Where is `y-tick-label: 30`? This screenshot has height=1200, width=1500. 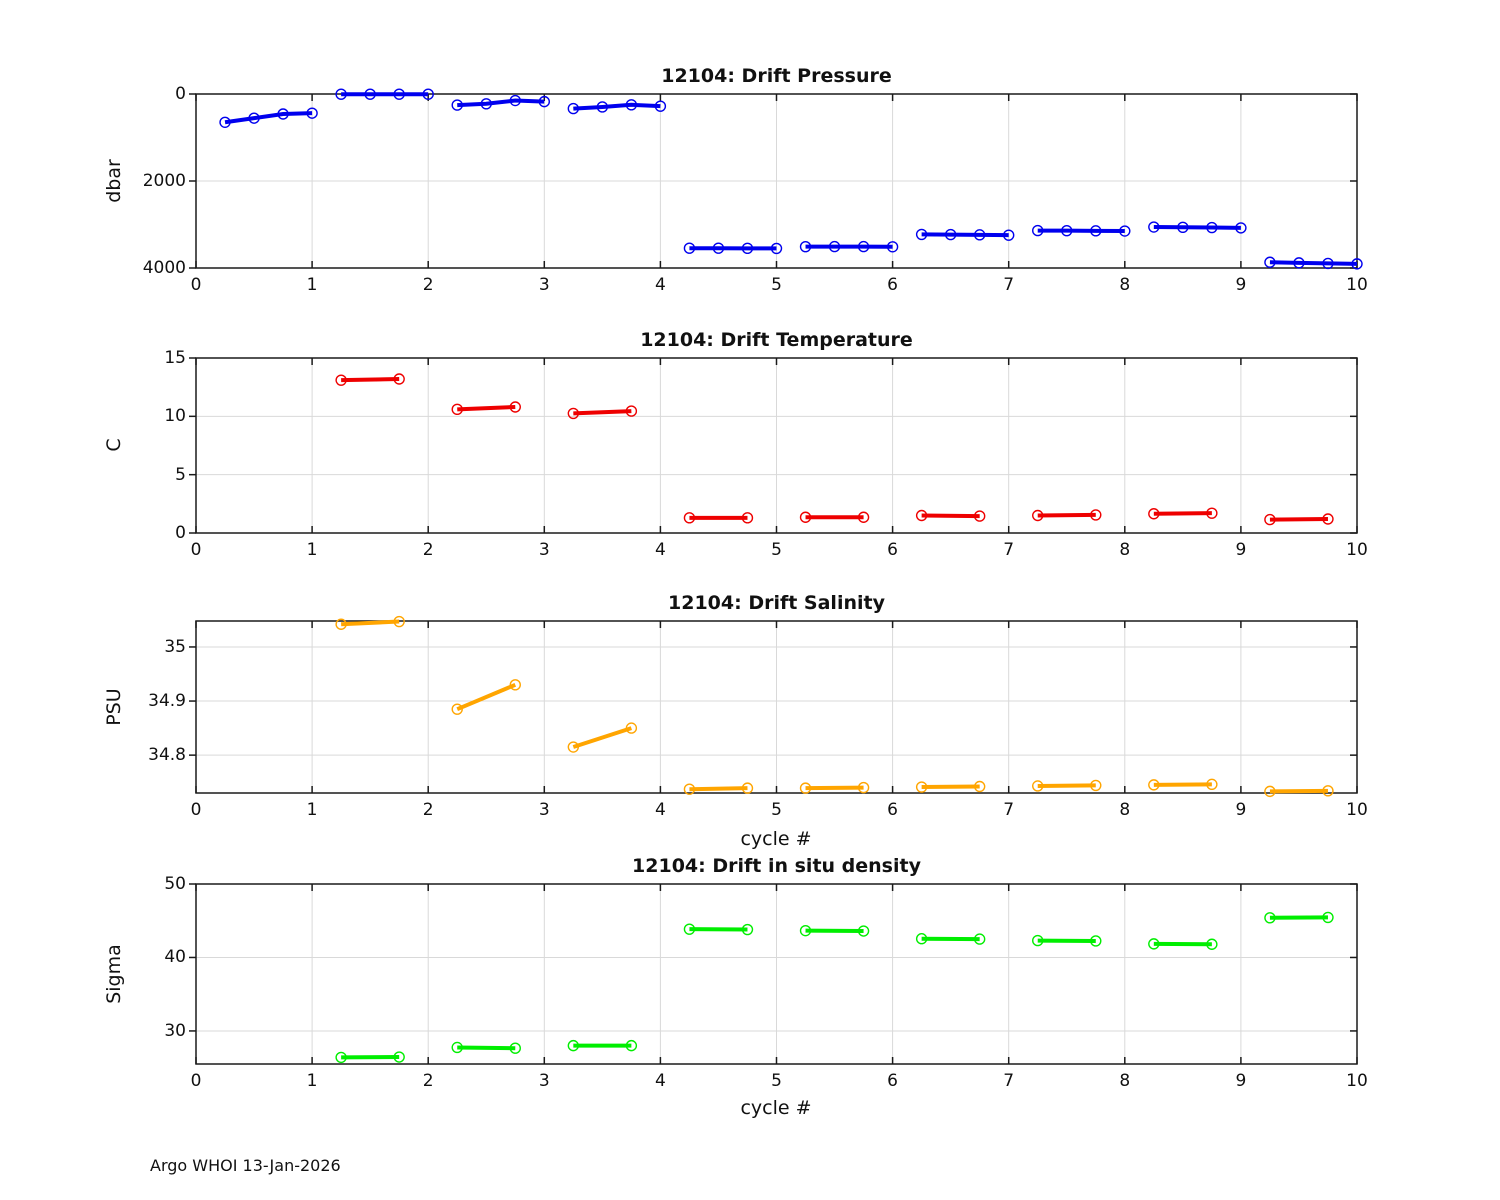 y-tick-label: 30 is located at coordinates (175, 1030).